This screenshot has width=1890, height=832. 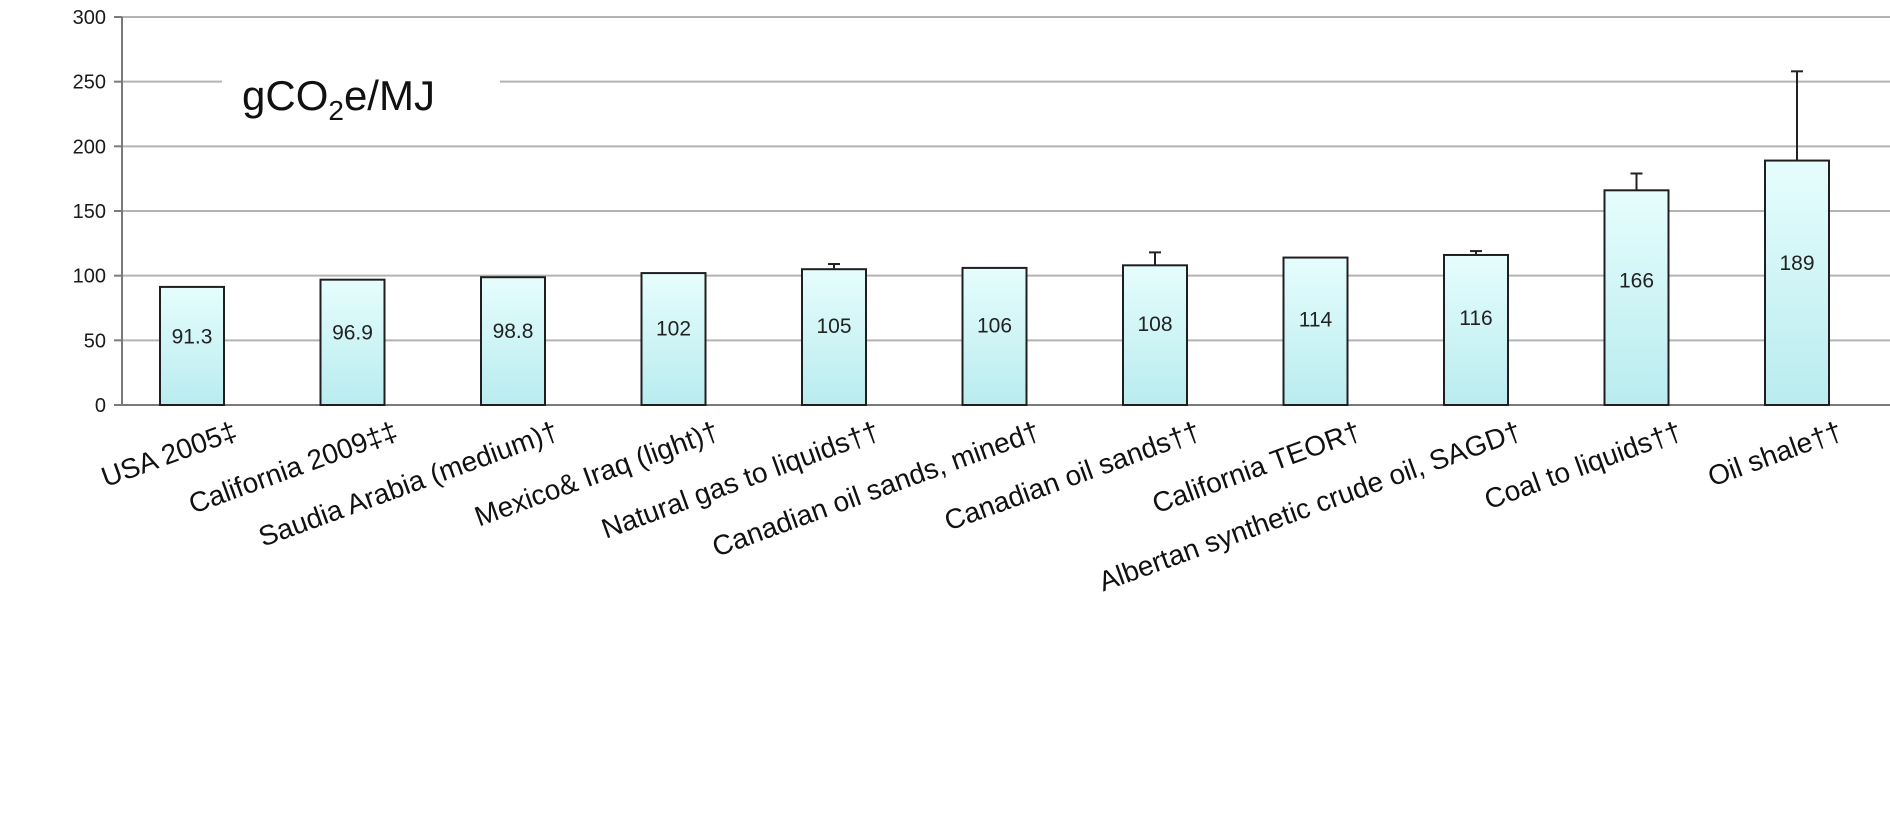 I want to click on data-label: 166, so click(x=1636, y=280).